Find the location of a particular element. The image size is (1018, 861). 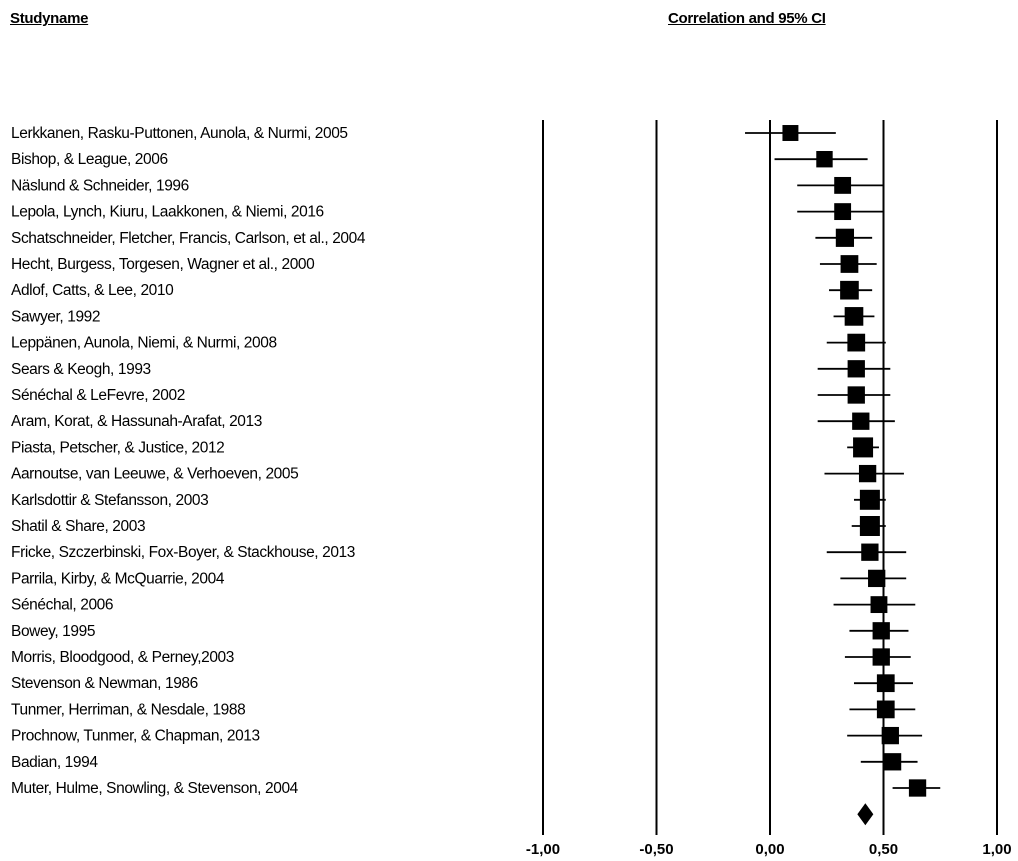

study-label: Karlsdottir & Stefansson, 2003 is located at coordinates (109, 500).